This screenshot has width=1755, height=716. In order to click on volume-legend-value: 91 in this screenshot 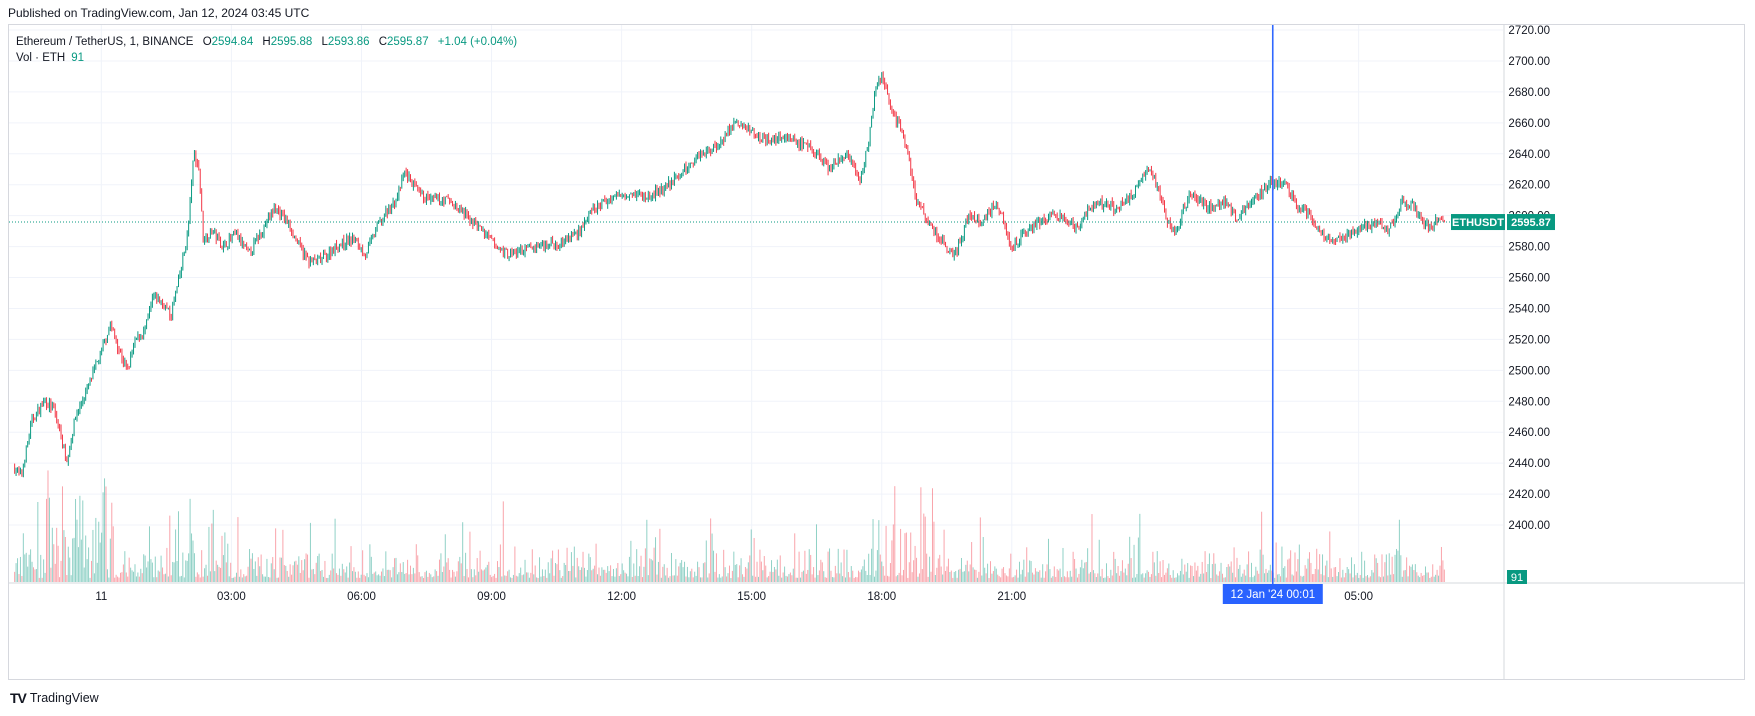, I will do `click(78, 58)`.